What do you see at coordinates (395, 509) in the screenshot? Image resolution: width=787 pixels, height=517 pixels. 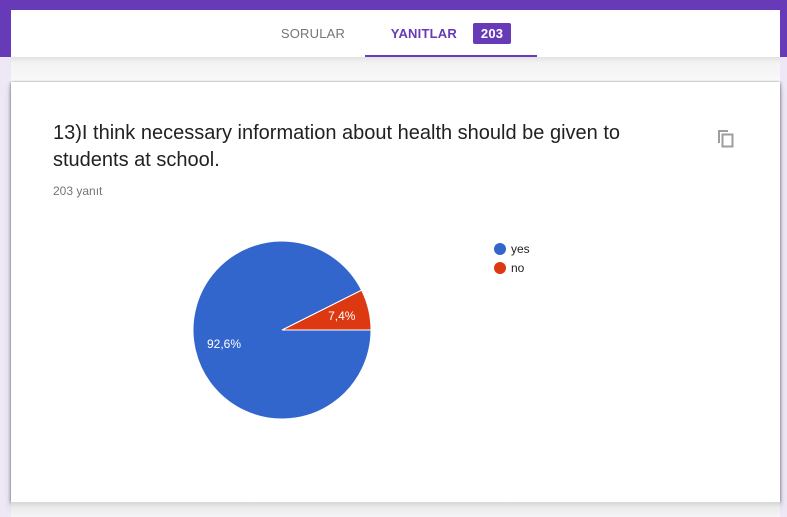 I see `next-card-shadow` at bounding box center [395, 509].